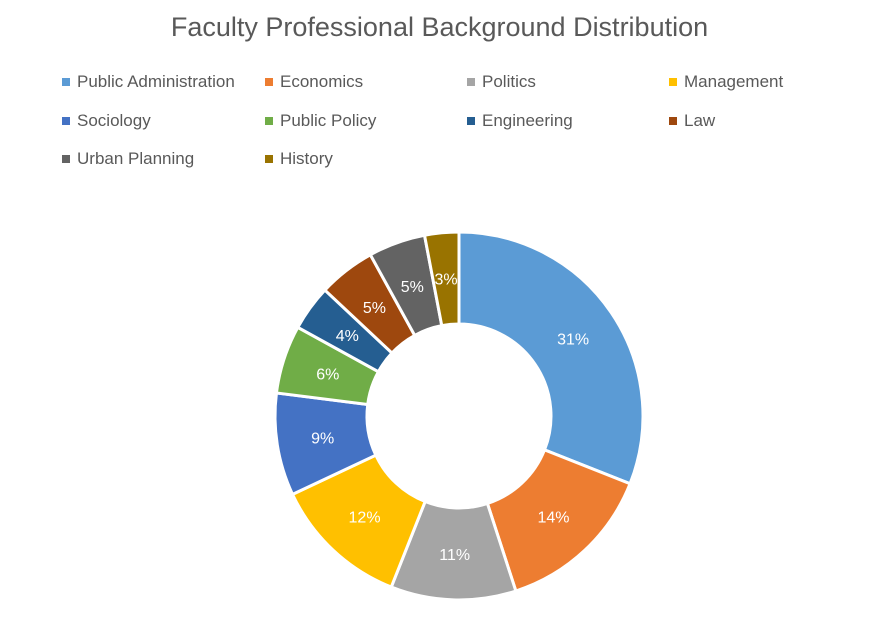  What do you see at coordinates (322, 439) in the screenshot?
I see `data-label: 9%` at bounding box center [322, 439].